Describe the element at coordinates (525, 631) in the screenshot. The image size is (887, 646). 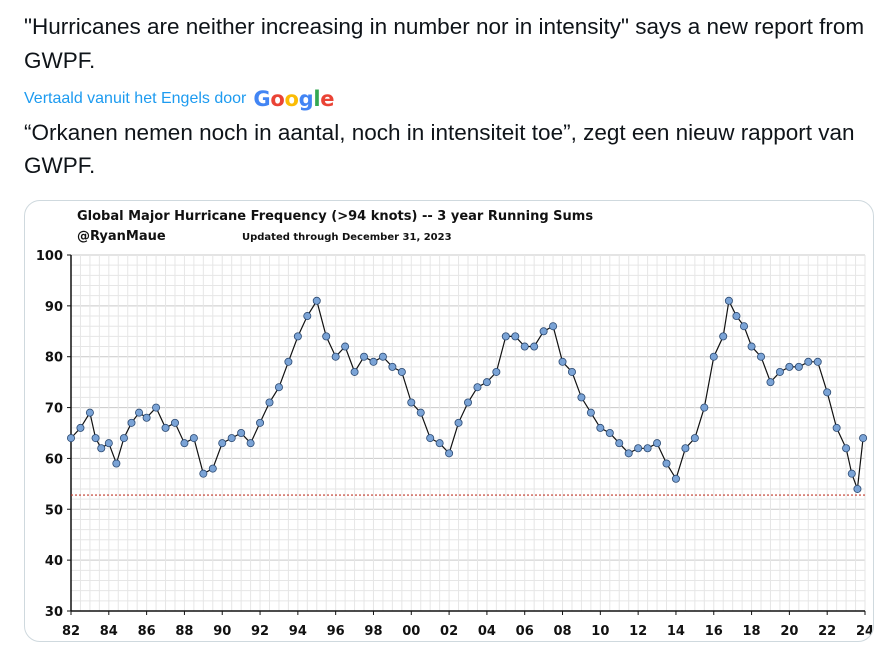
I see `x-tick-label: 06` at that location.